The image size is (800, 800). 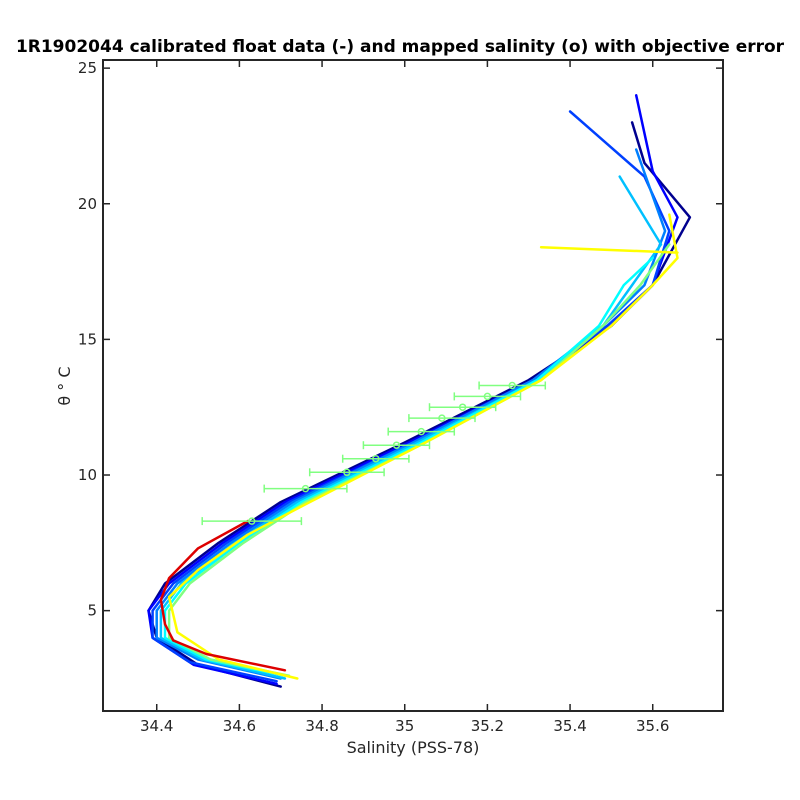 I want to click on mapped-salinity-layer, so click(x=374, y=453).